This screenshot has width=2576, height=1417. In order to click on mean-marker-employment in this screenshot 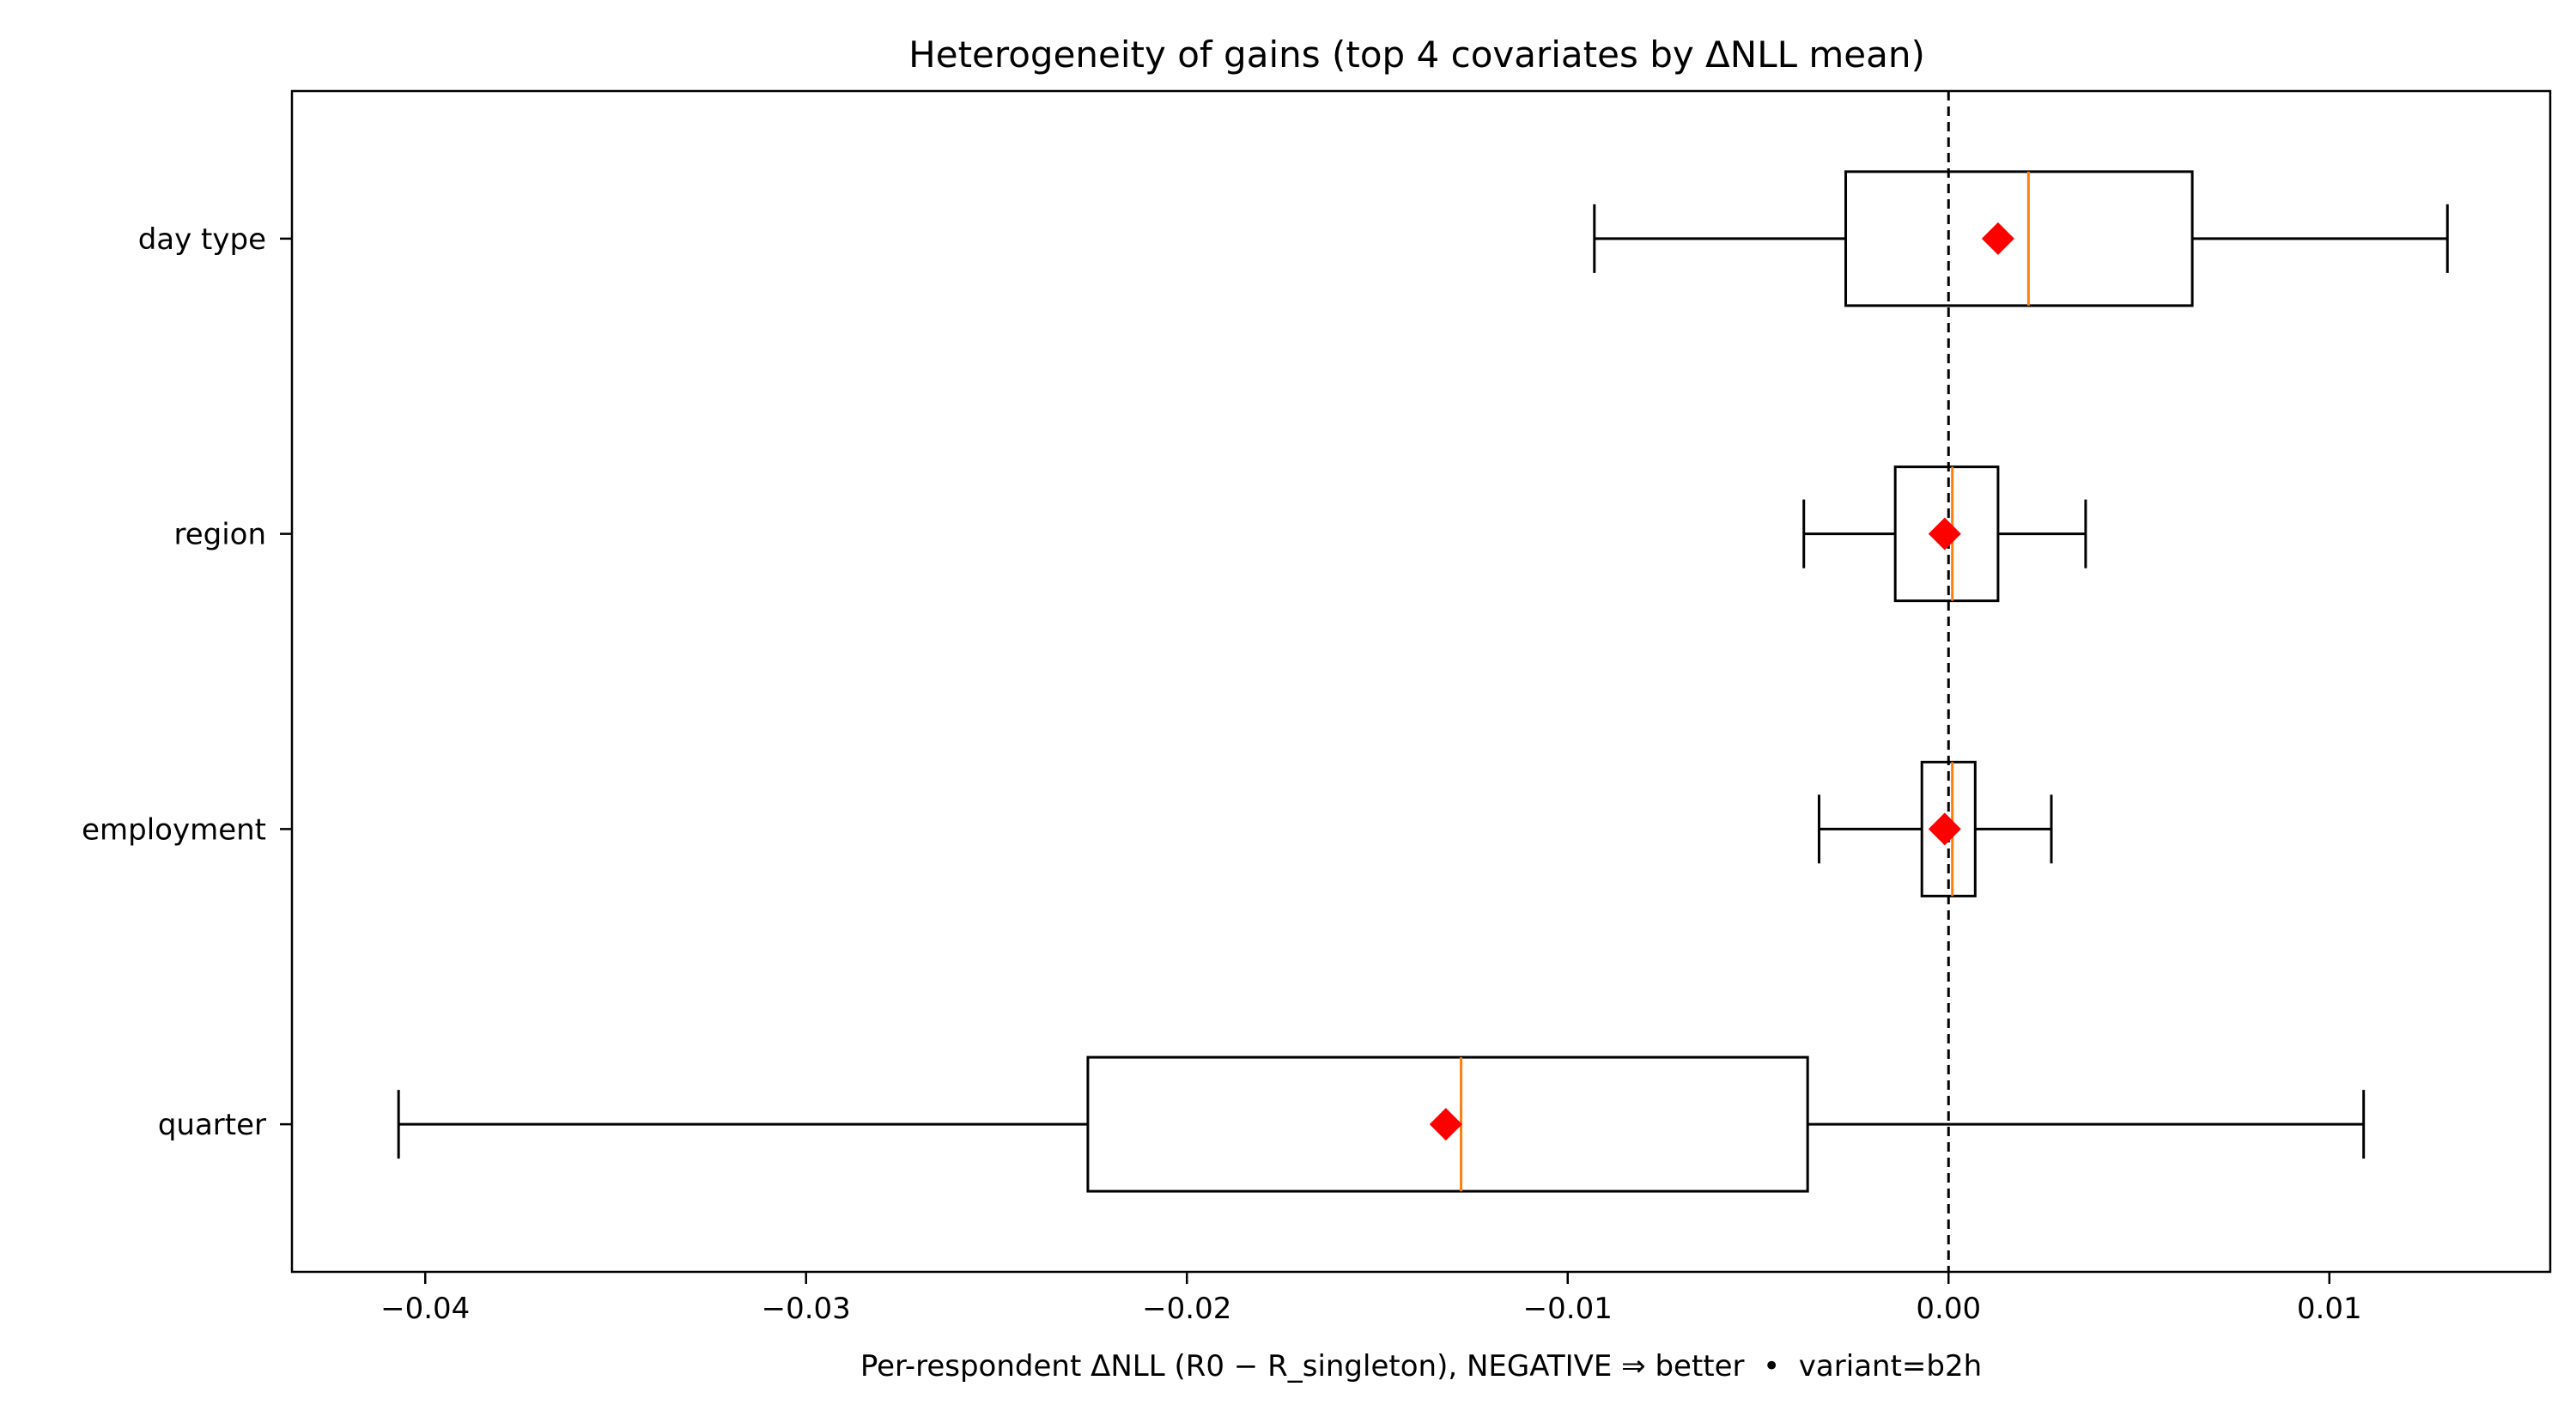, I will do `click(1945, 829)`.